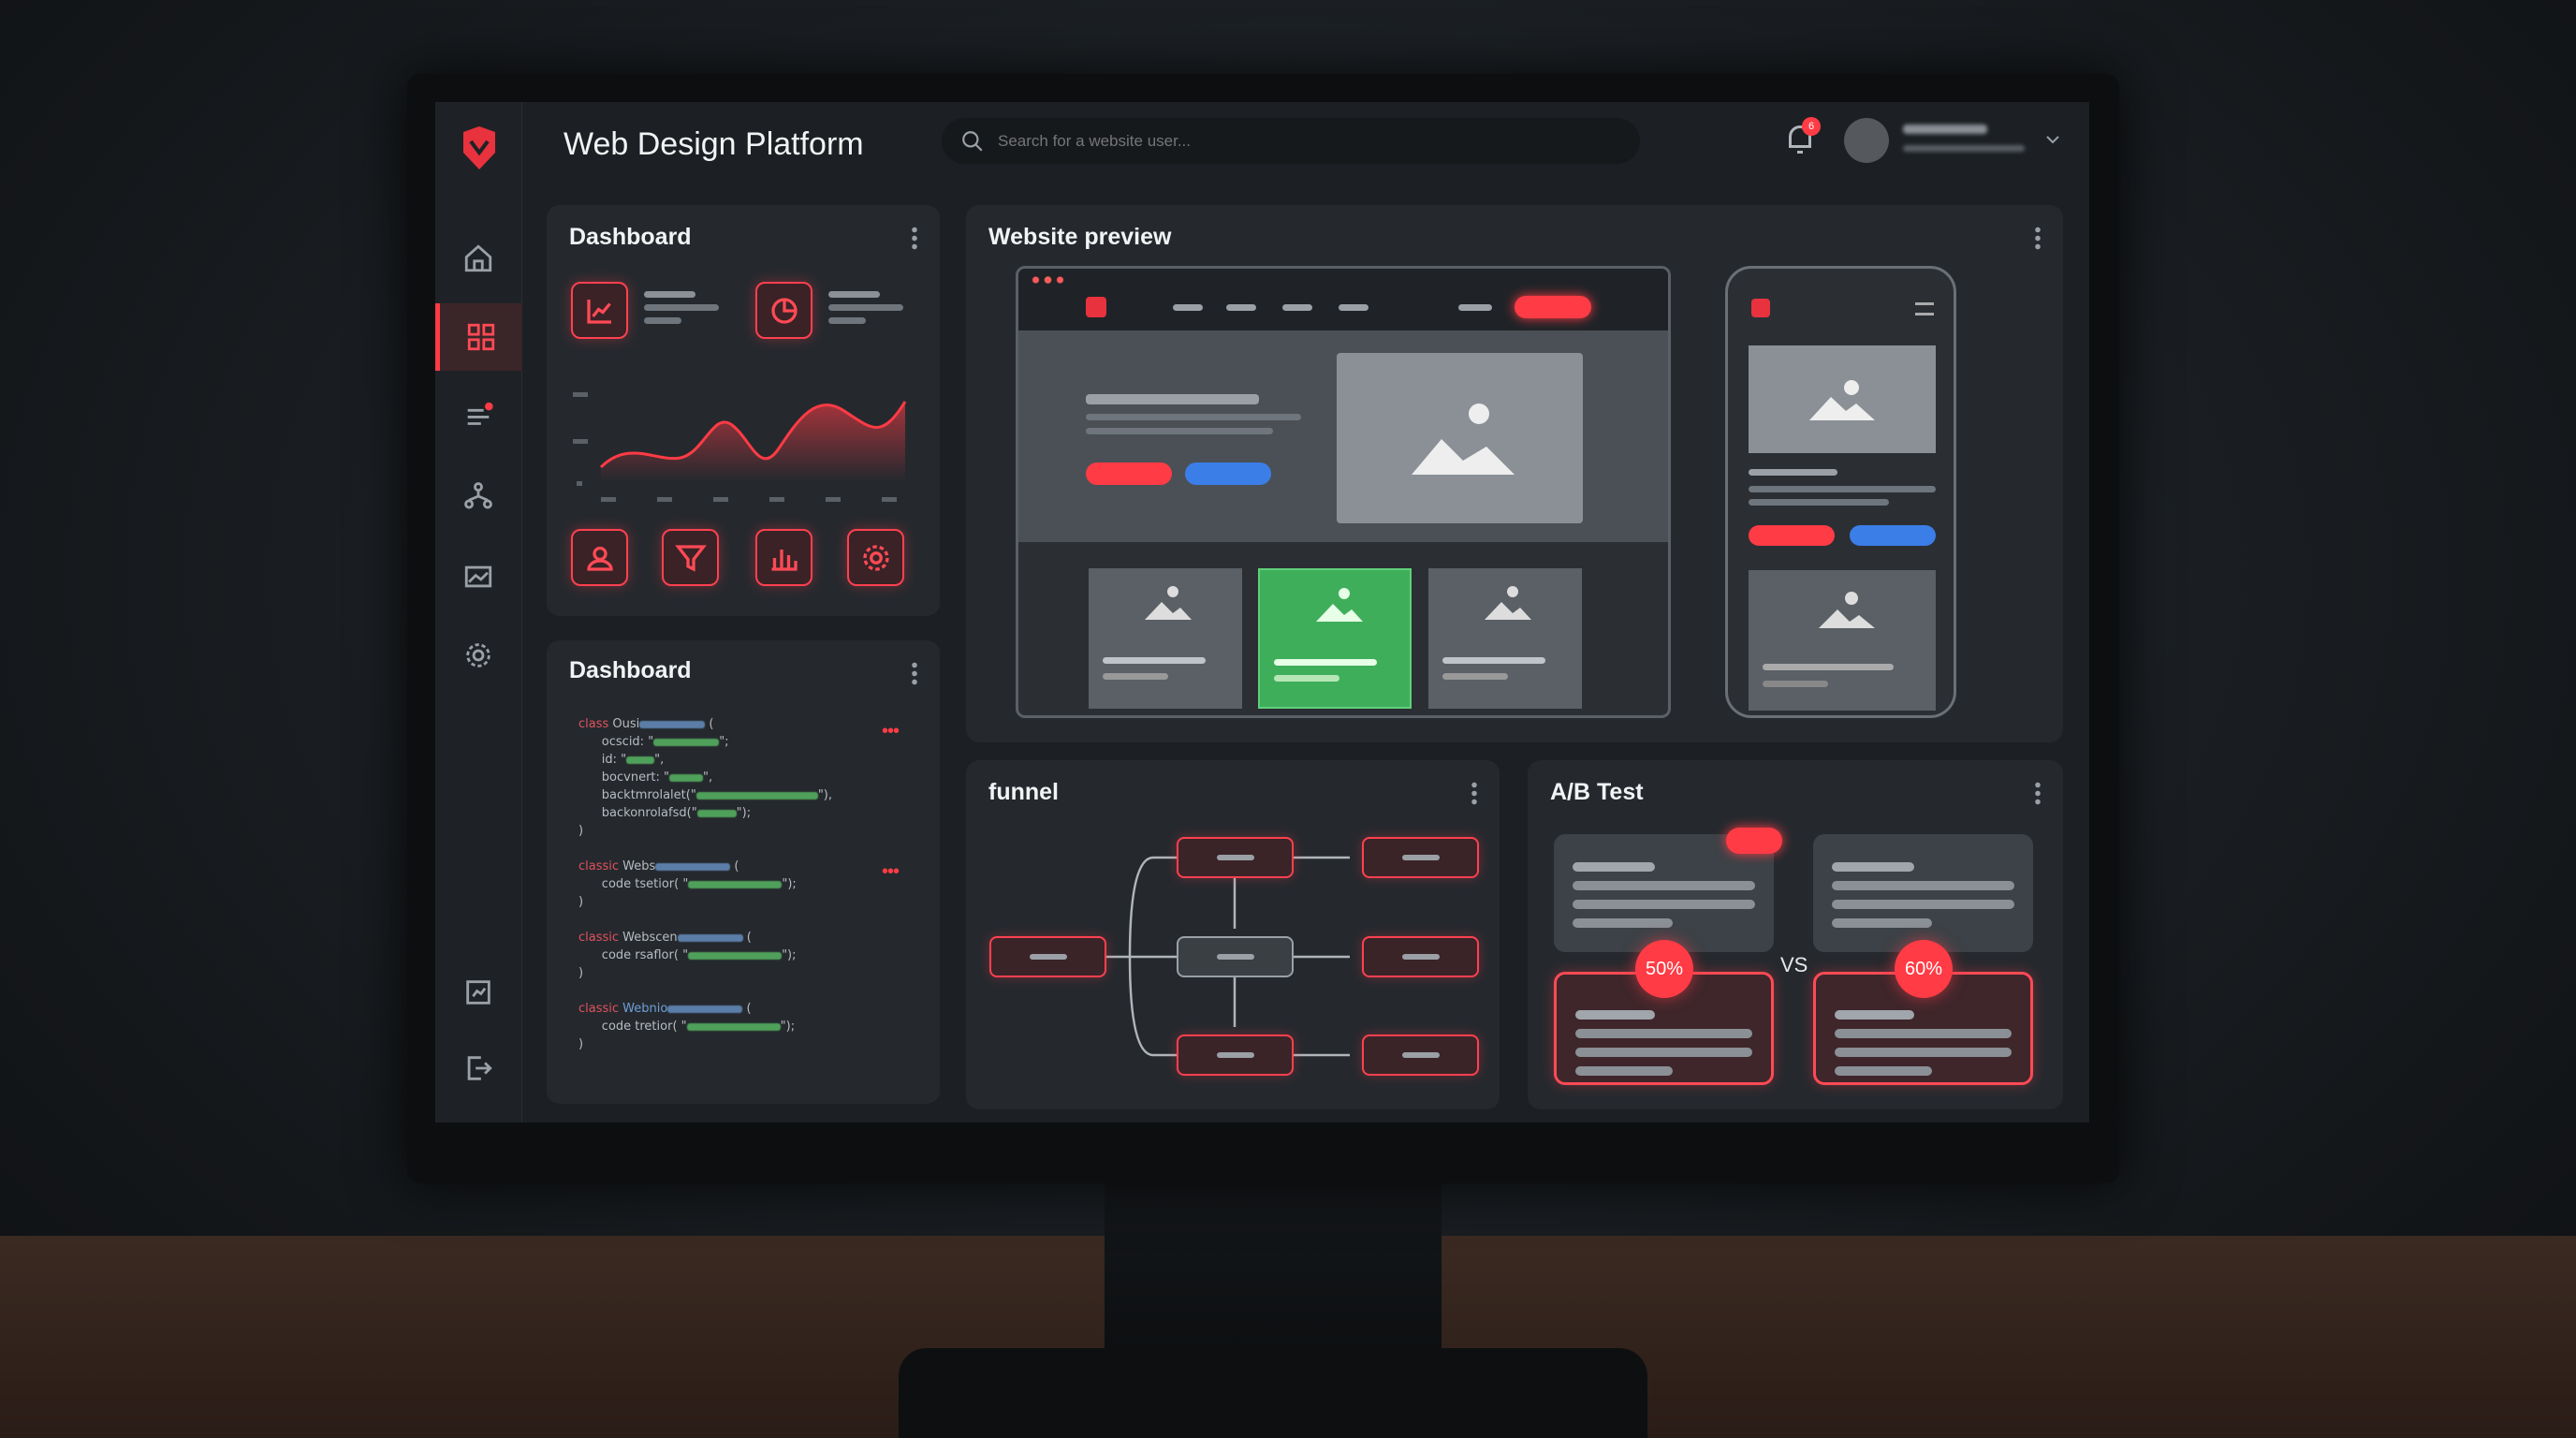 This screenshot has height=1438, width=2576. I want to click on pie-chart-button, so click(783, 310).